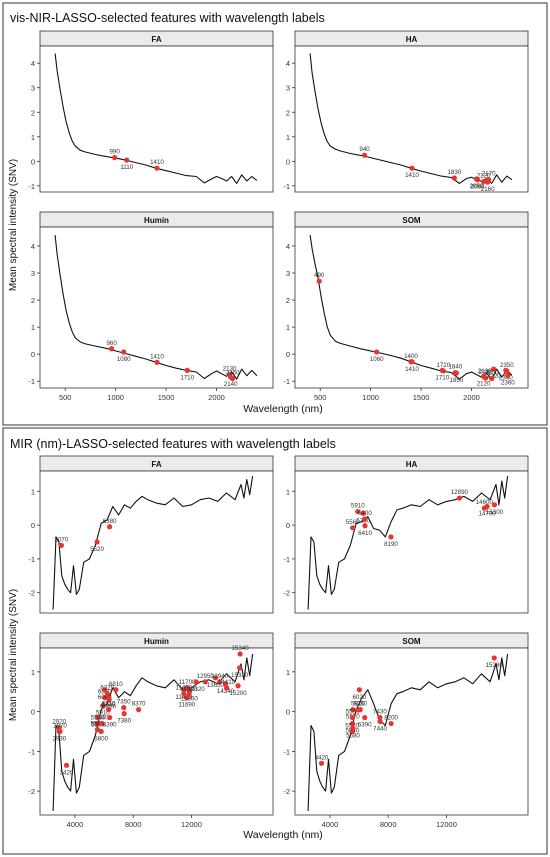  What do you see at coordinates (288, 273) in the screenshot?
I see `y-tick-label-som: 3` at bounding box center [288, 273].